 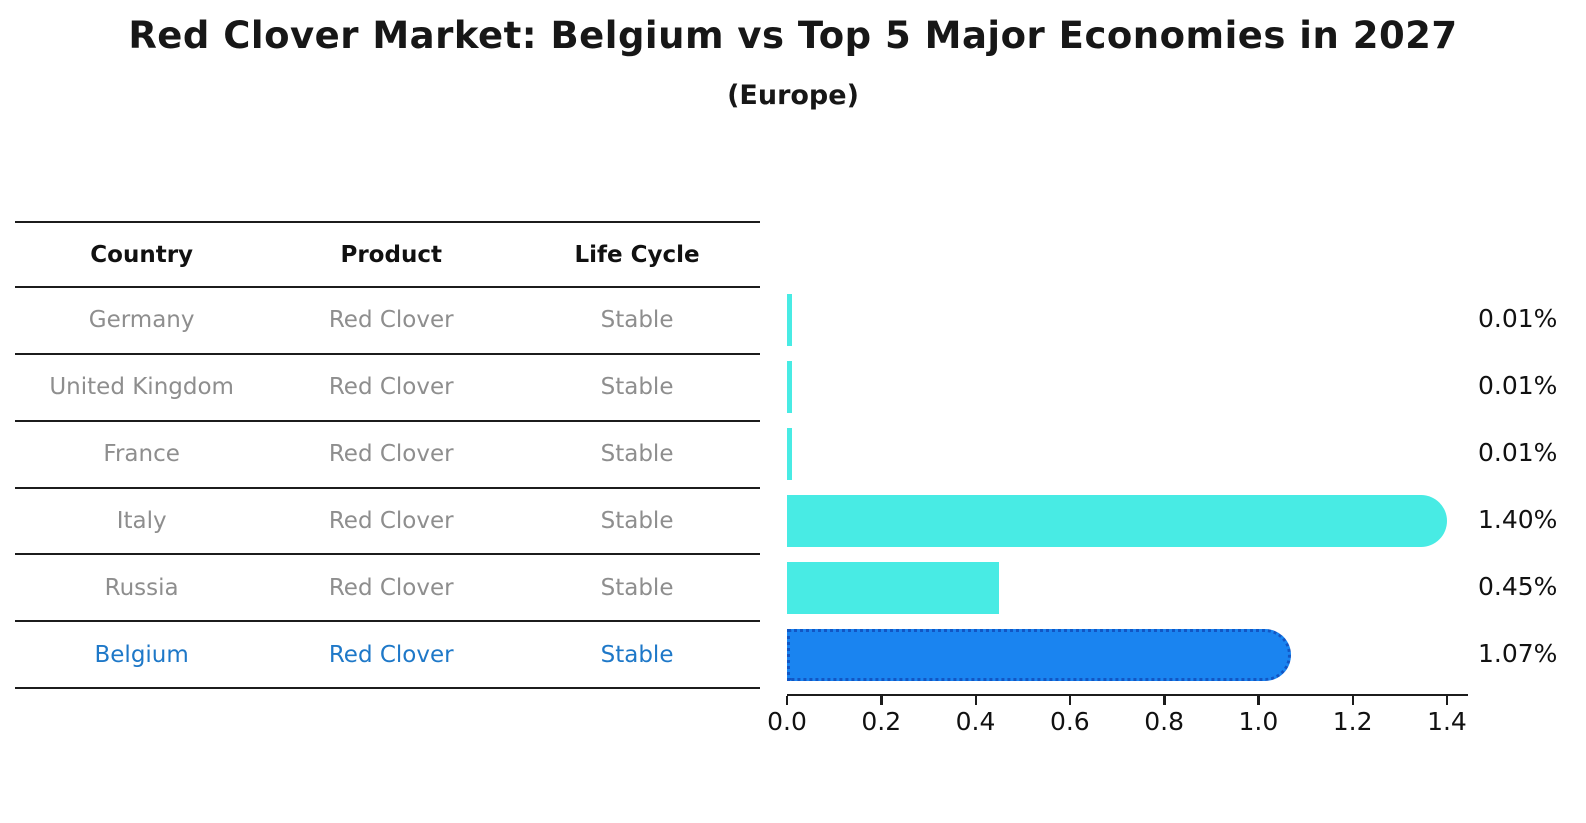 What do you see at coordinates (1518, 653) in the screenshot?
I see `value-label-belgium: 1.07%` at bounding box center [1518, 653].